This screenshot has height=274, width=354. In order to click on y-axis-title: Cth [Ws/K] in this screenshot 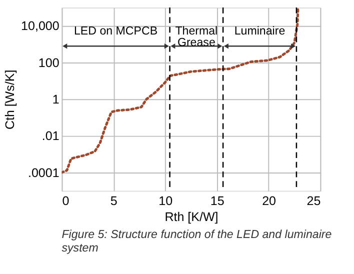, I will do `click(10, 100)`.